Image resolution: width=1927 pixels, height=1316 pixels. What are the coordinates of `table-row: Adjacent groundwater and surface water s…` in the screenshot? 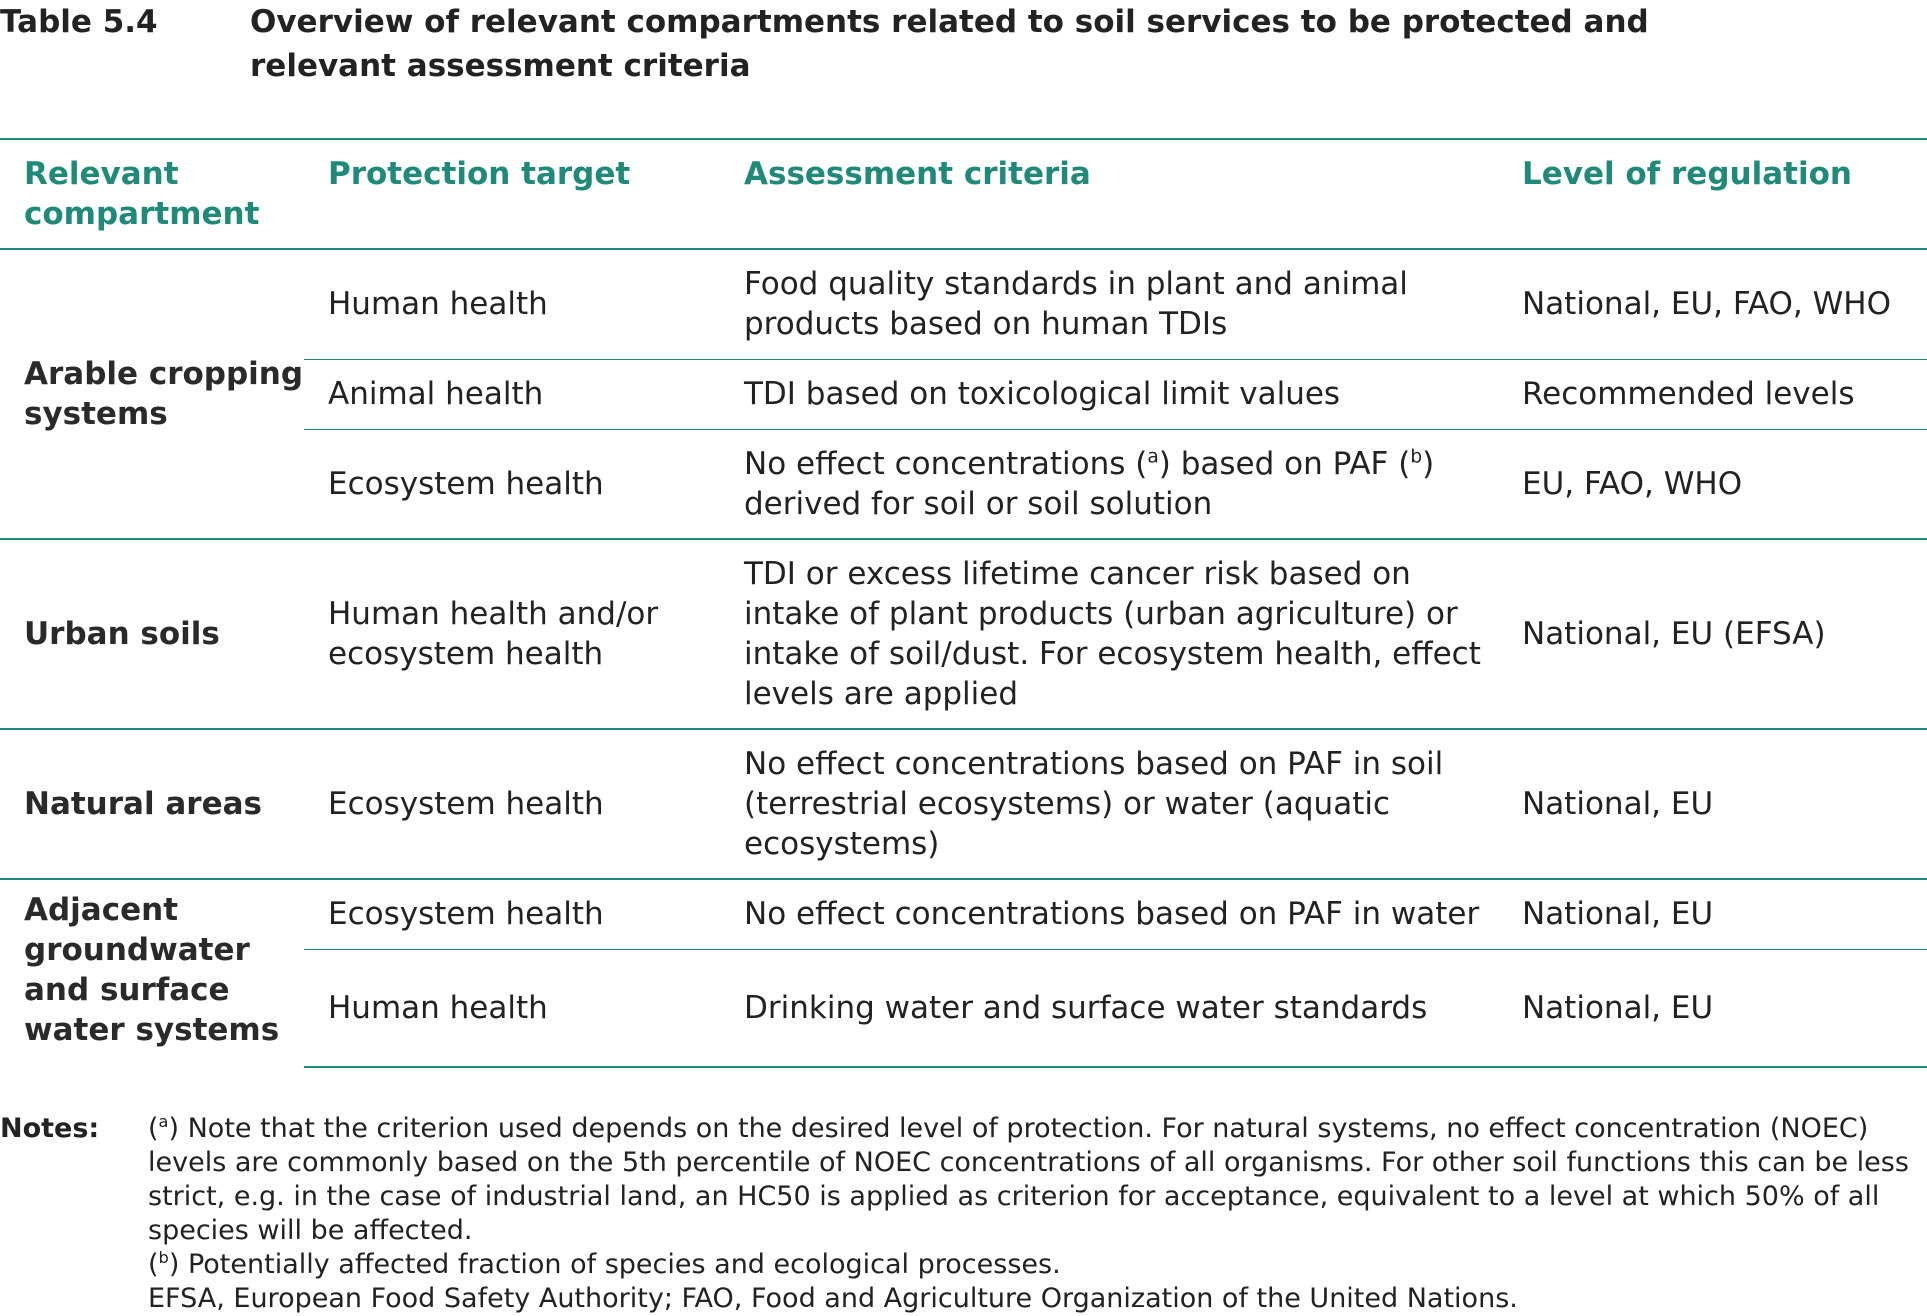 It's located at (963, 972).